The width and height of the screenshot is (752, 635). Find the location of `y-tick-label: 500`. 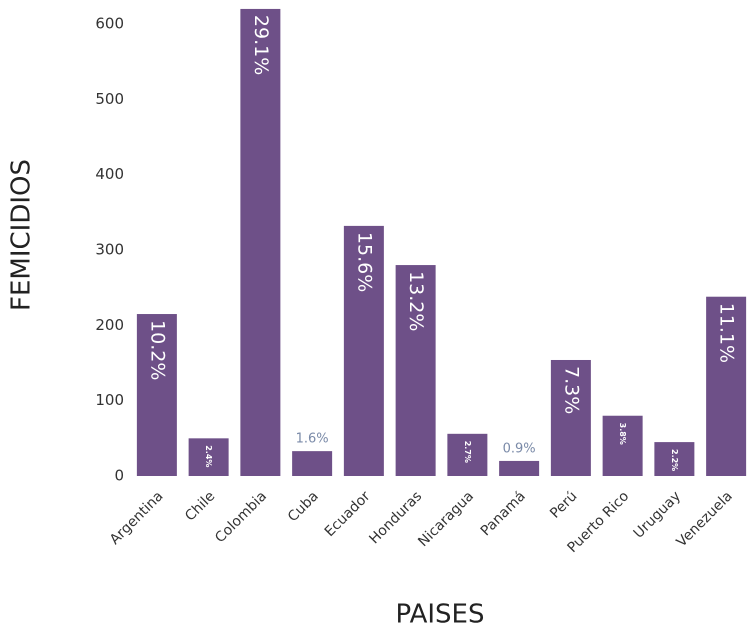

y-tick-label: 500 is located at coordinates (109, 99).